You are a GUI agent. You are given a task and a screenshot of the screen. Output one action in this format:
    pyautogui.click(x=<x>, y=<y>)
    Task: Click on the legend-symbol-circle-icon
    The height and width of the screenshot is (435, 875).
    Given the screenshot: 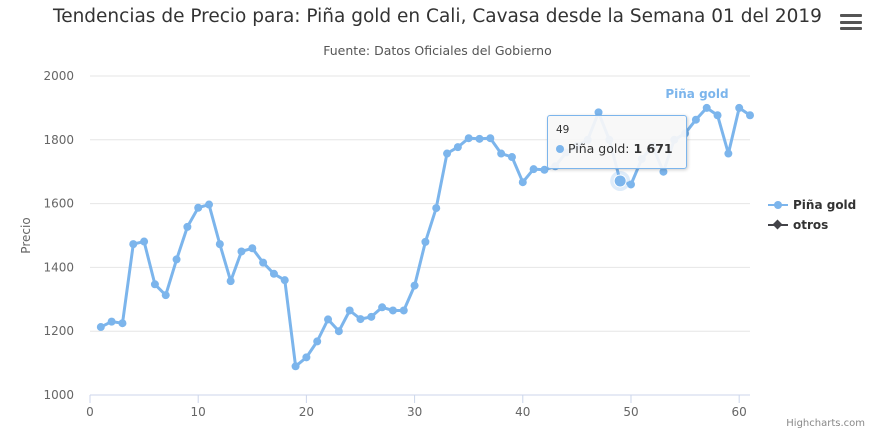 What is the action you would take?
    pyautogui.click(x=778, y=205)
    